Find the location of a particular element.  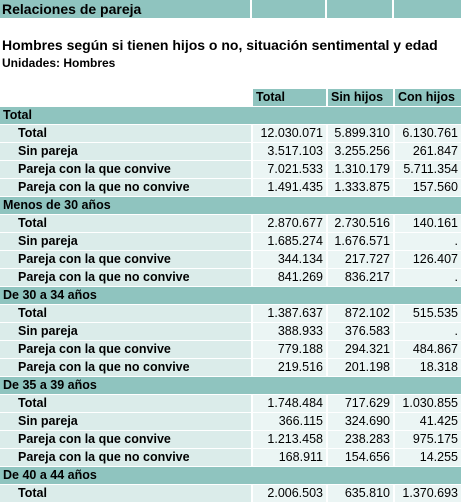

table-row: Total 1.387.637 872.102 515.535 is located at coordinates (230, 313).